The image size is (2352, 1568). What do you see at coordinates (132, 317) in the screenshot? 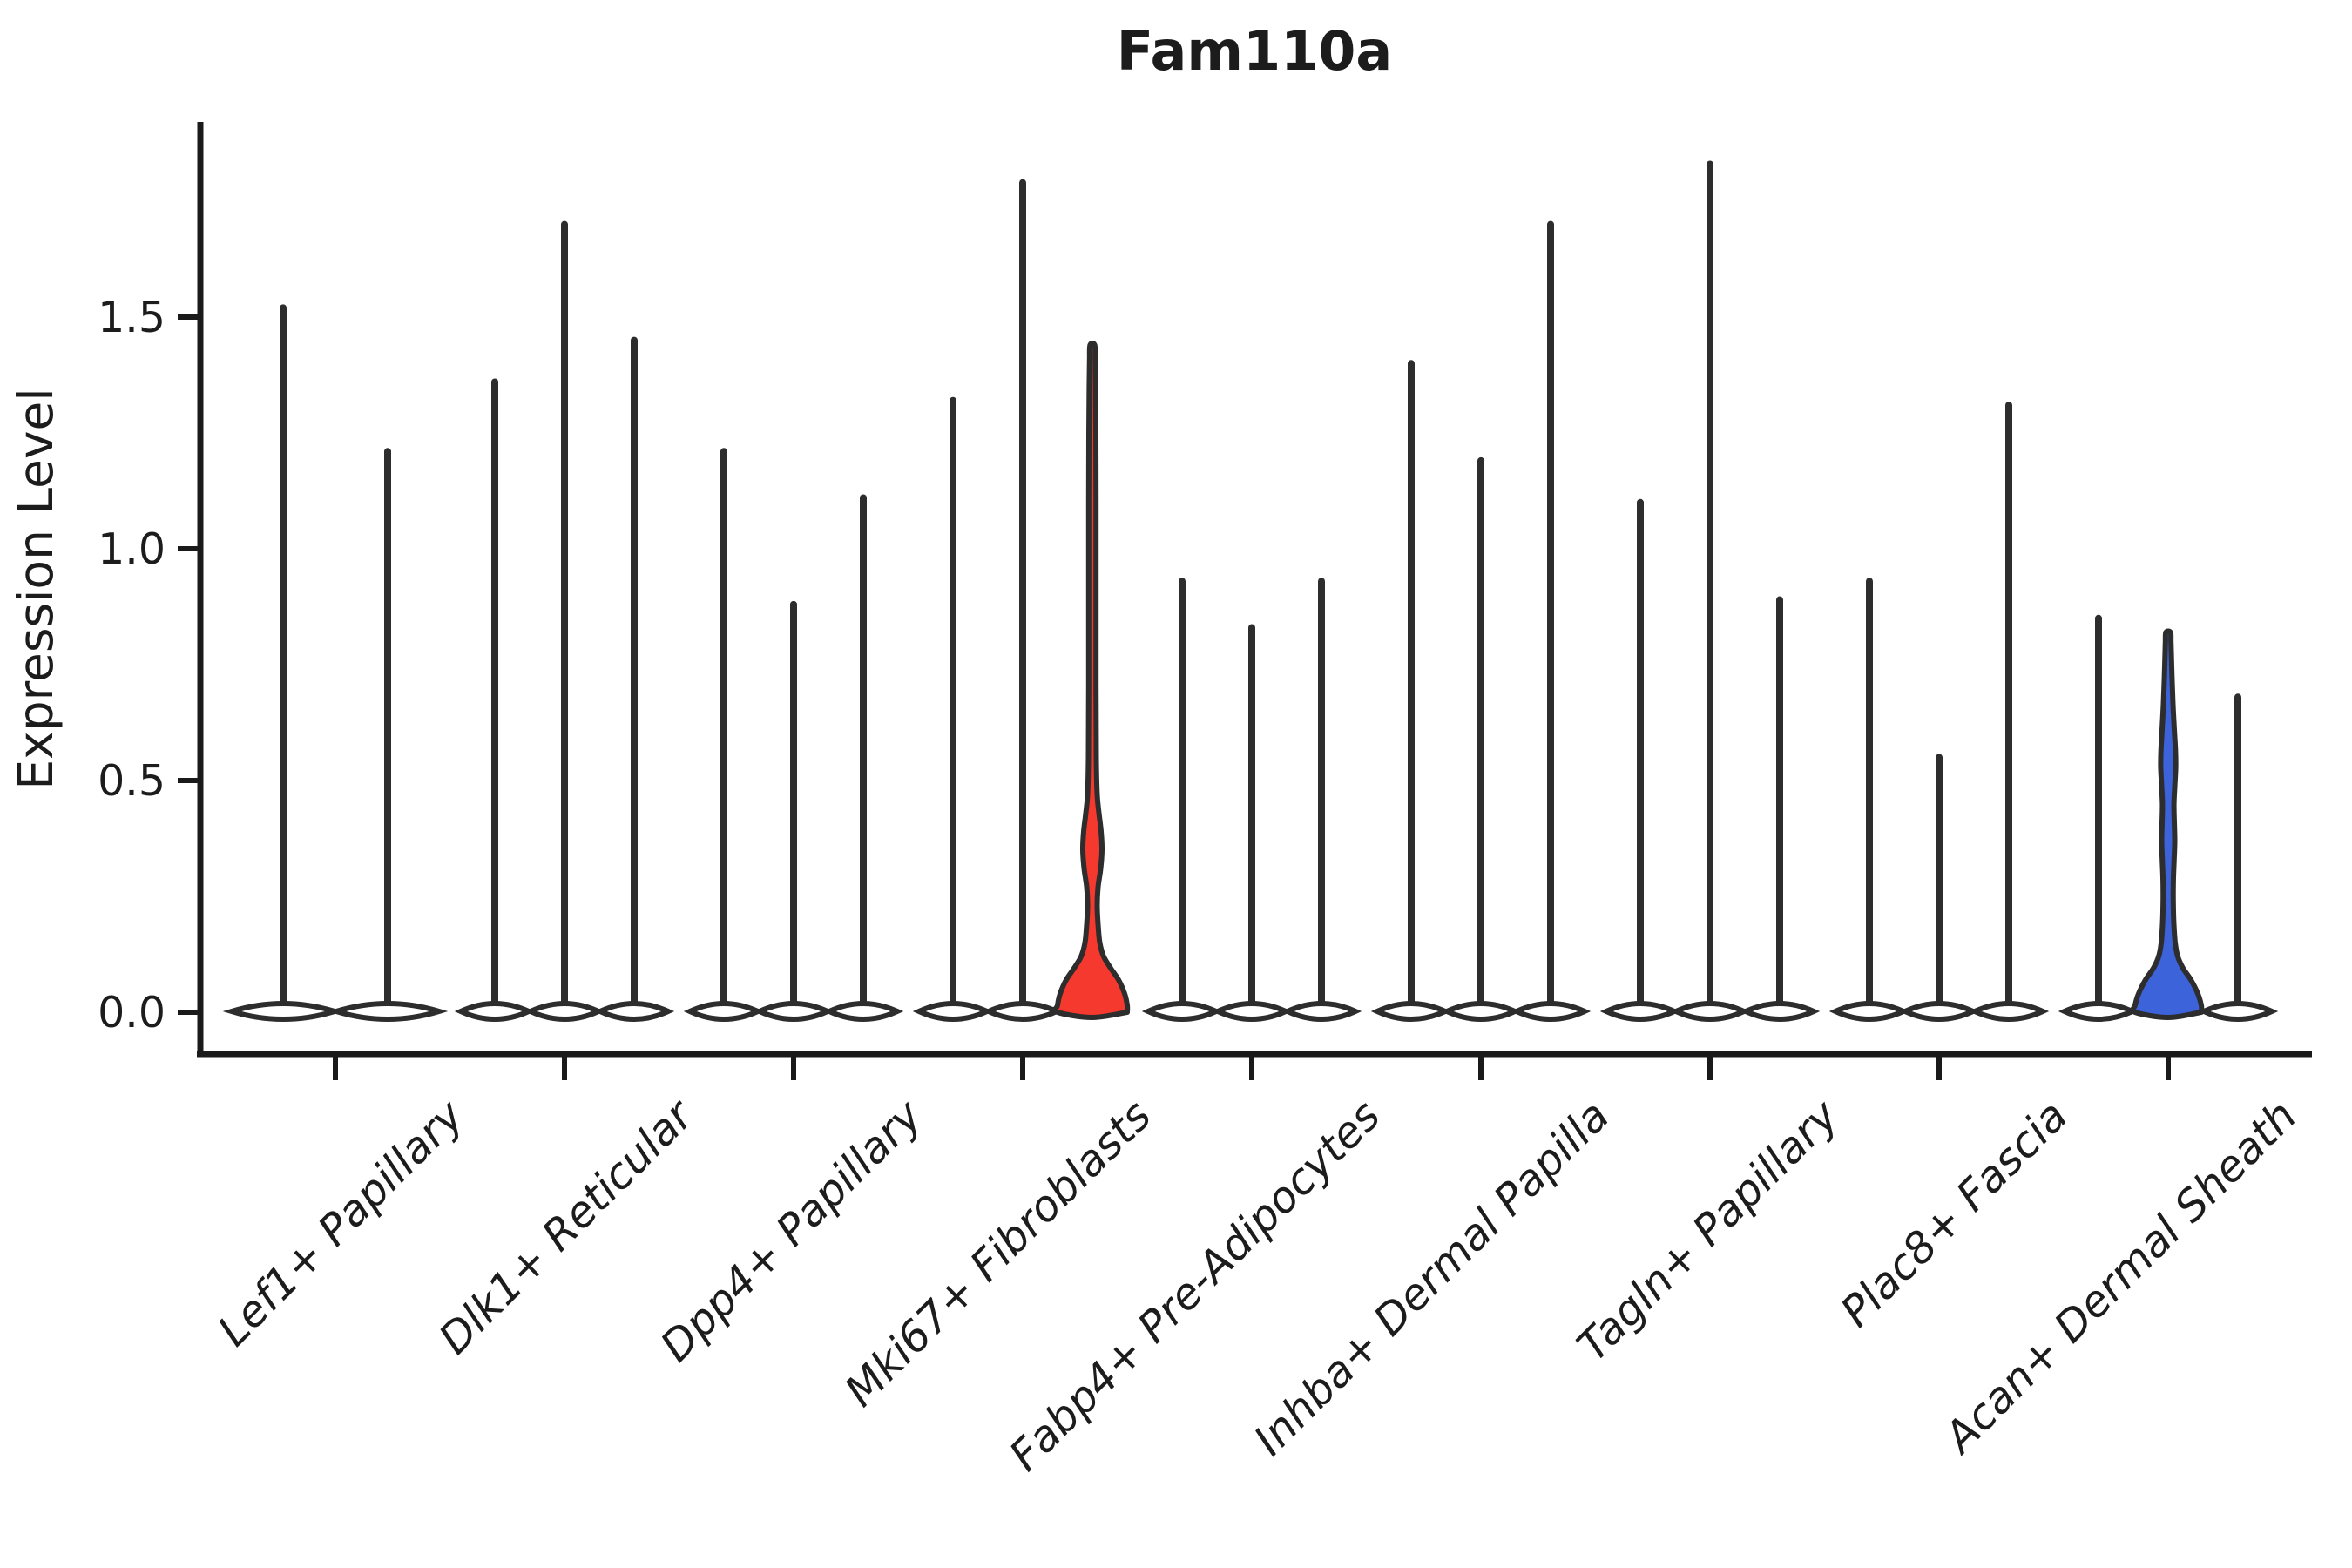
I see `y-tick-label: 1.5` at bounding box center [132, 317].